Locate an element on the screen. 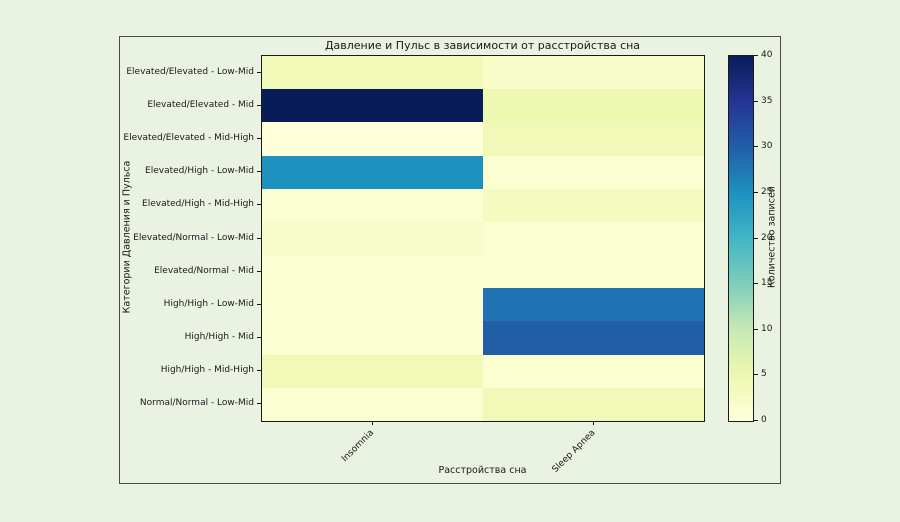 The height and width of the screenshot is (522, 900). y-tick-label: Elevated/High - Mid-High is located at coordinates (198, 204).